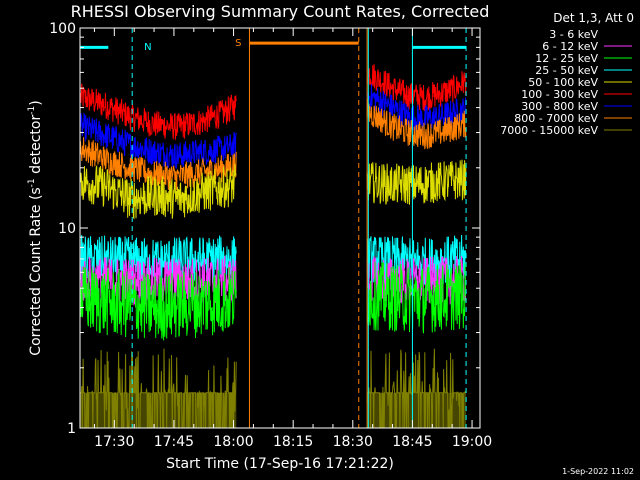 This screenshot has width=640, height=480. What do you see at coordinates (62, 29) in the screenshot?
I see `y-tick-label: 100` at bounding box center [62, 29].